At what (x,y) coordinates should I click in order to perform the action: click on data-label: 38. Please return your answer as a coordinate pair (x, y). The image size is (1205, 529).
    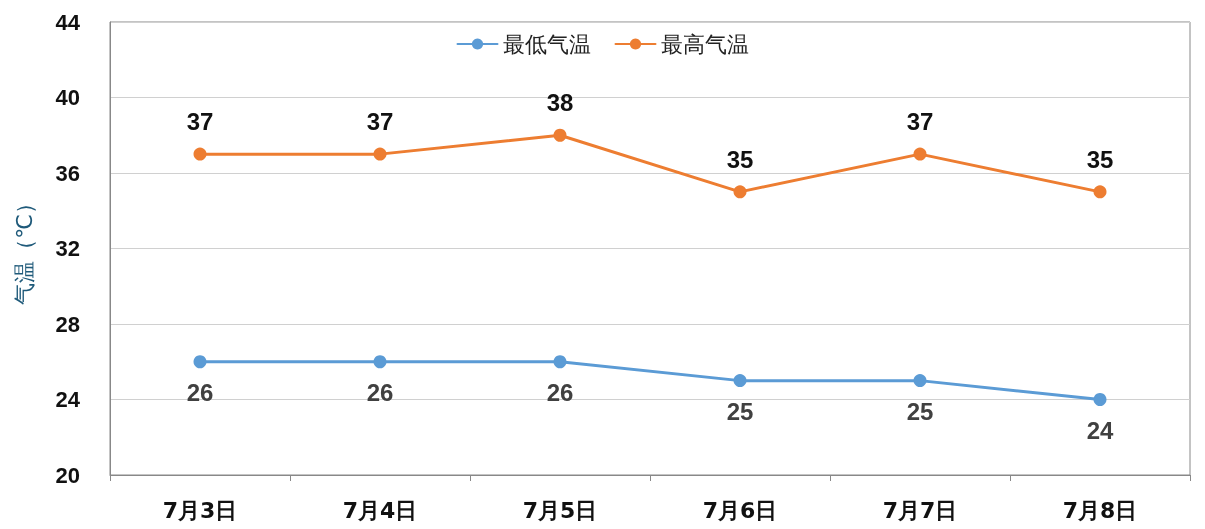
    Looking at the image, I should click on (560, 103).